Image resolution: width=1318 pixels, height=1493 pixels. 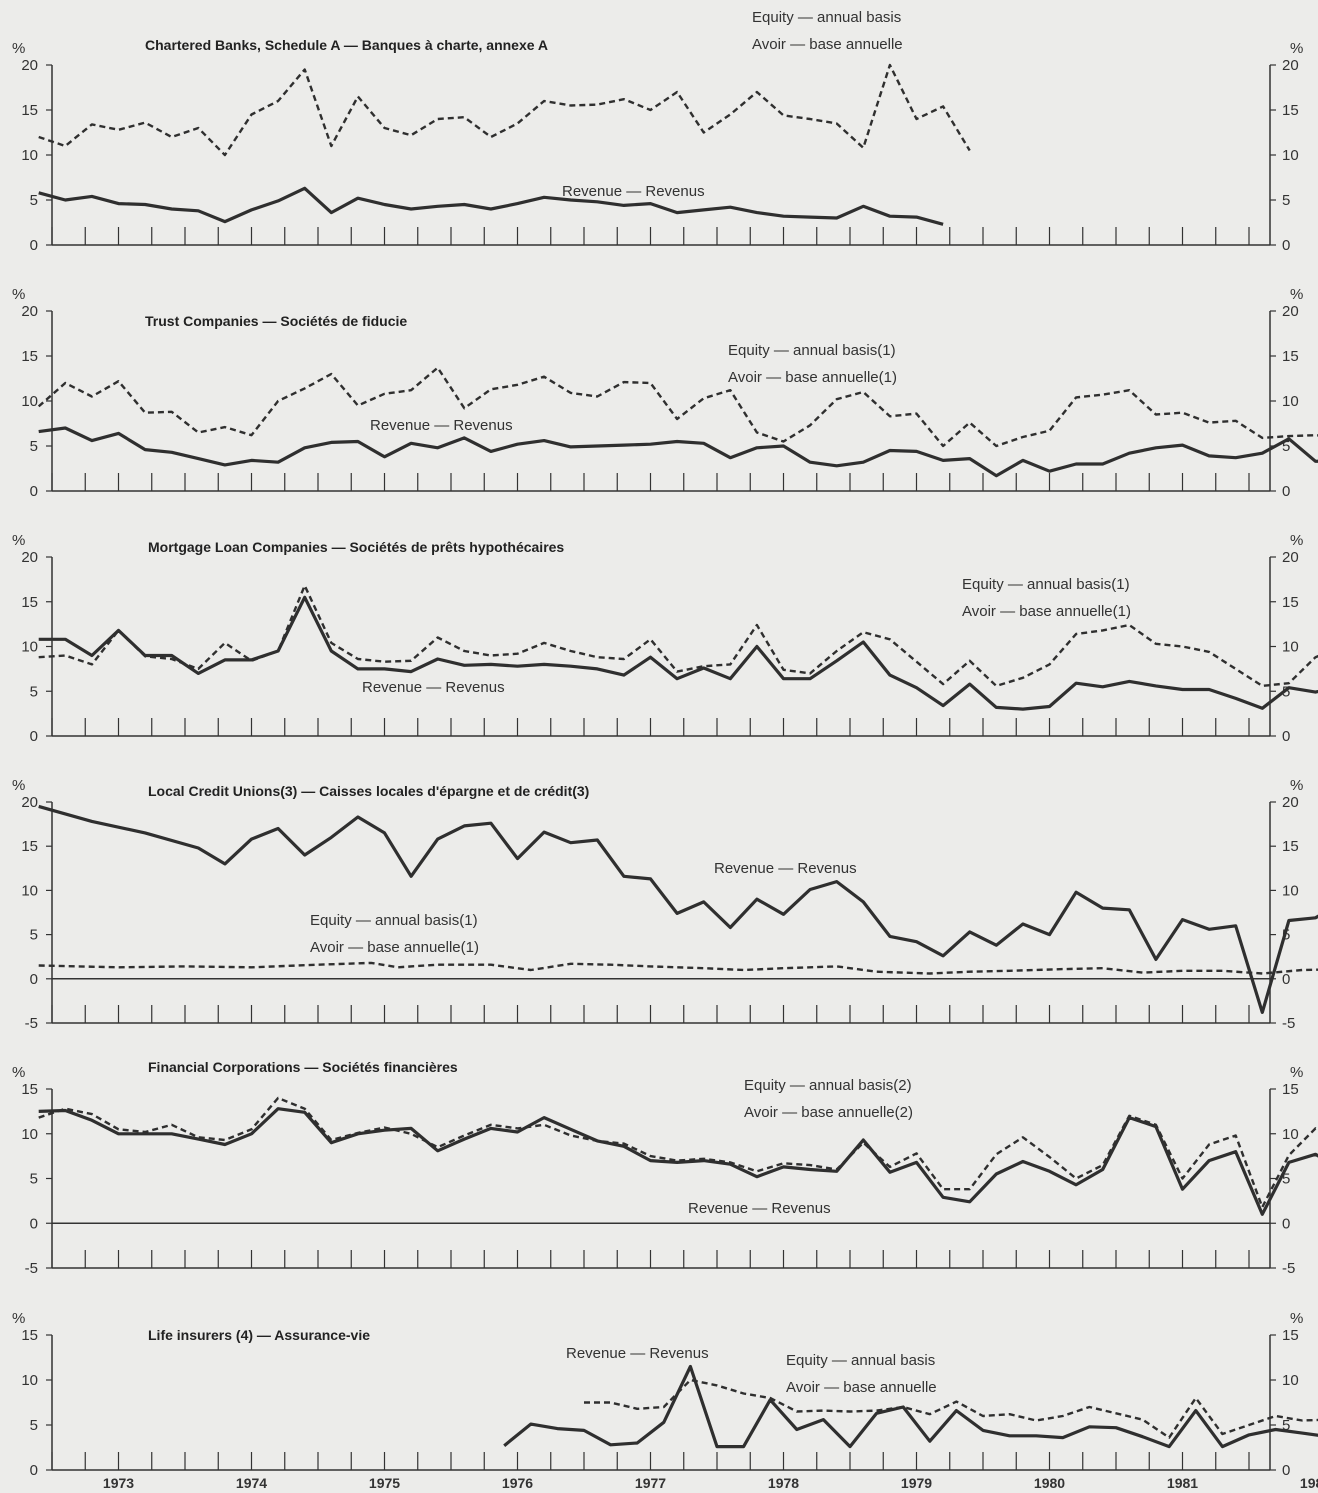 What do you see at coordinates (828, 1085) in the screenshot?
I see `equity-annotation: Equity — annual basis(2)` at bounding box center [828, 1085].